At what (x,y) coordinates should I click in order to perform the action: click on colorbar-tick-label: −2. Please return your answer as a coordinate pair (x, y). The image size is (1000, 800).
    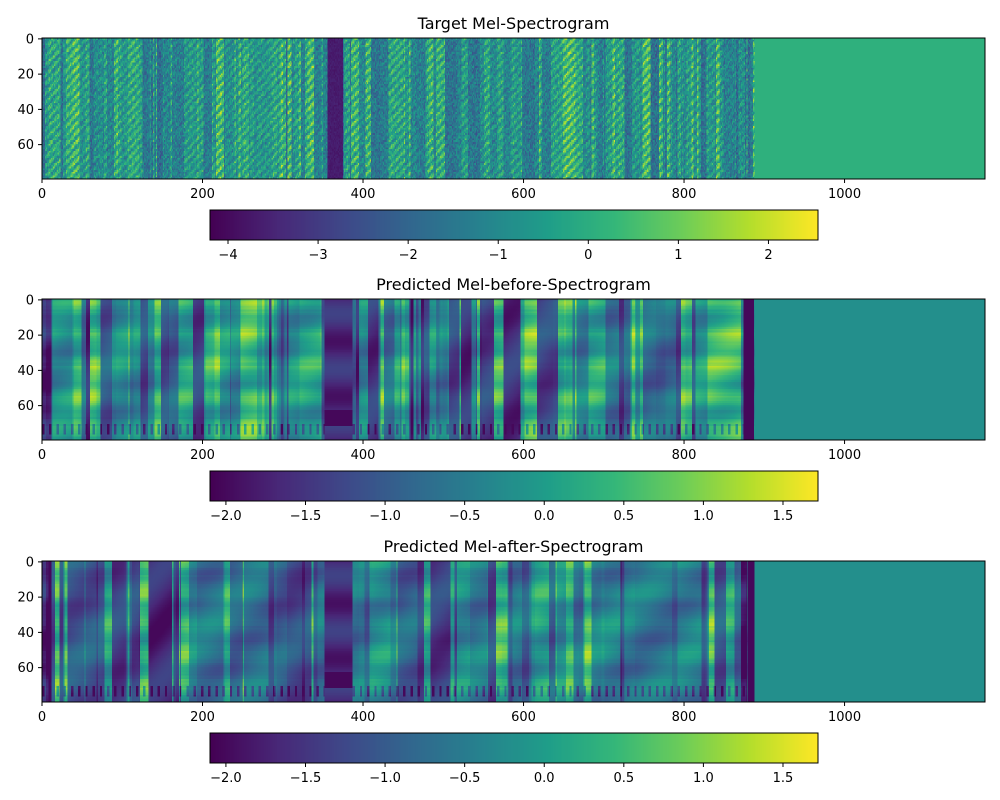
    Looking at the image, I should click on (408, 255).